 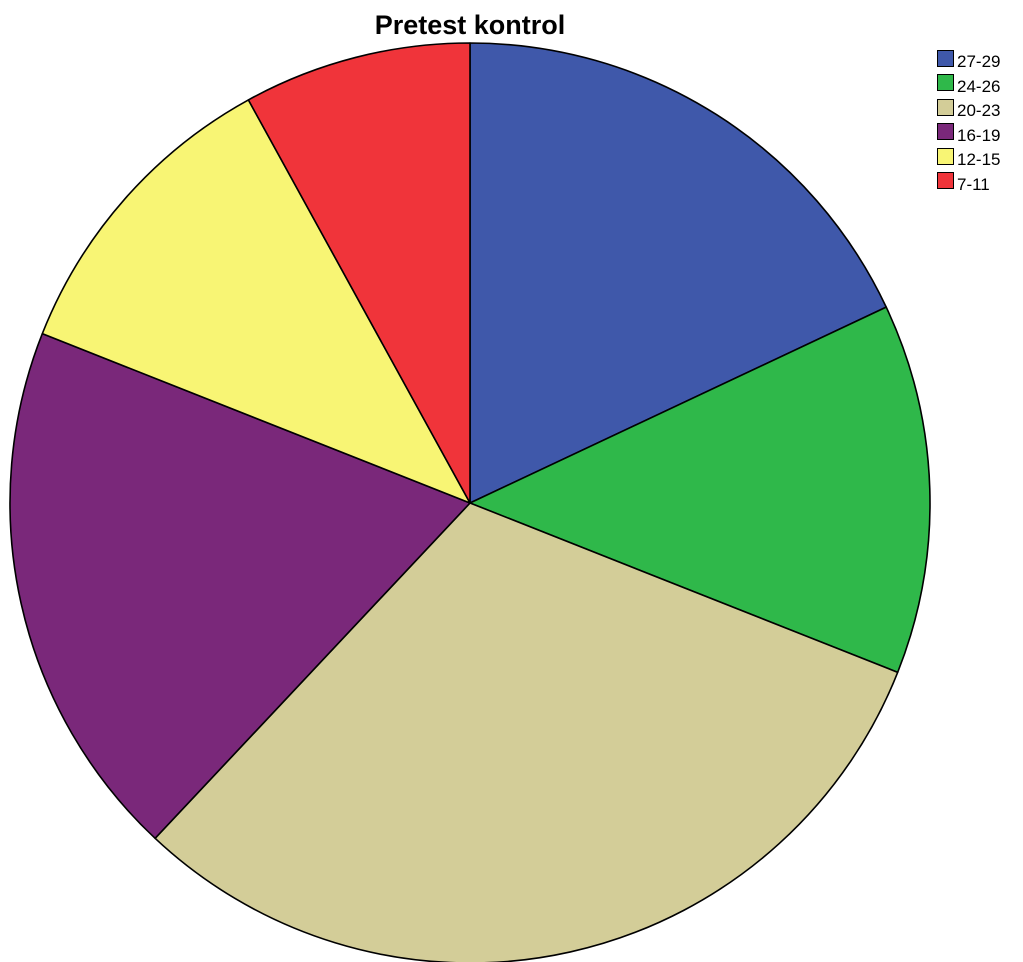 What do you see at coordinates (979, 62) in the screenshot?
I see `legend-label: 27-29` at bounding box center [979, 62].